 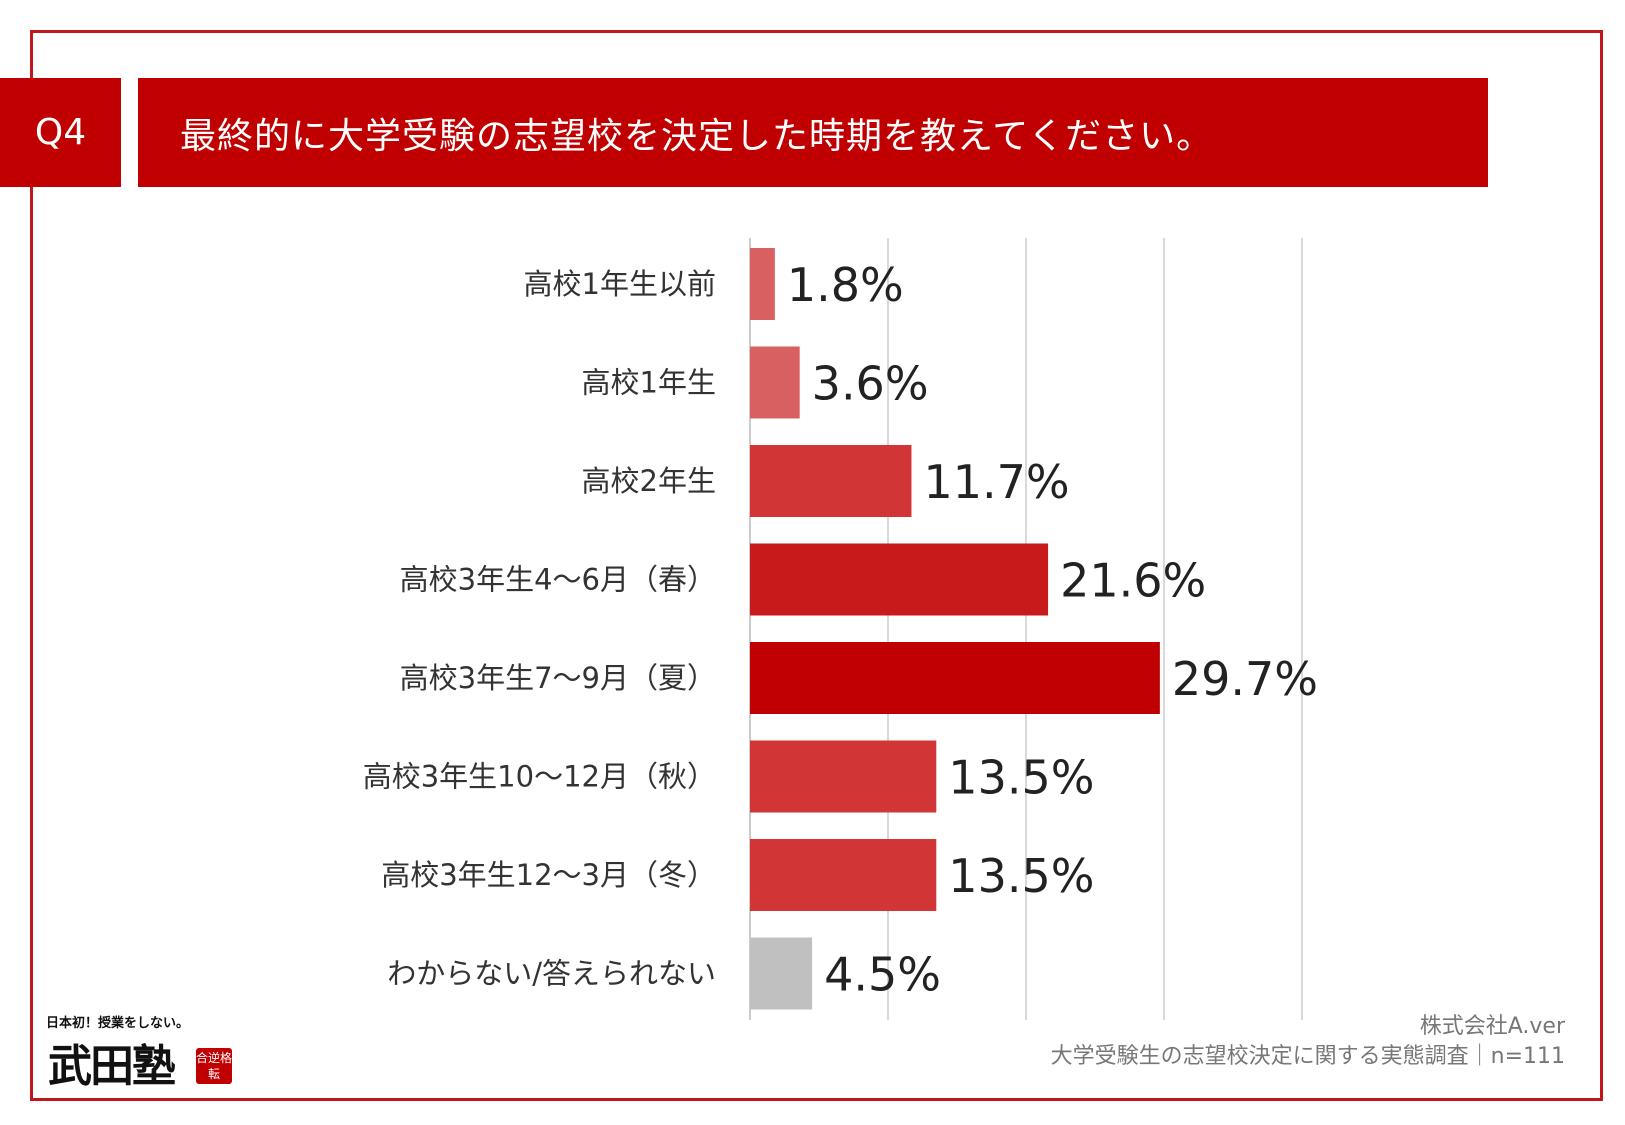 I want to click on logo-stamp: 合逆格転, so click(x=214, y=1066).